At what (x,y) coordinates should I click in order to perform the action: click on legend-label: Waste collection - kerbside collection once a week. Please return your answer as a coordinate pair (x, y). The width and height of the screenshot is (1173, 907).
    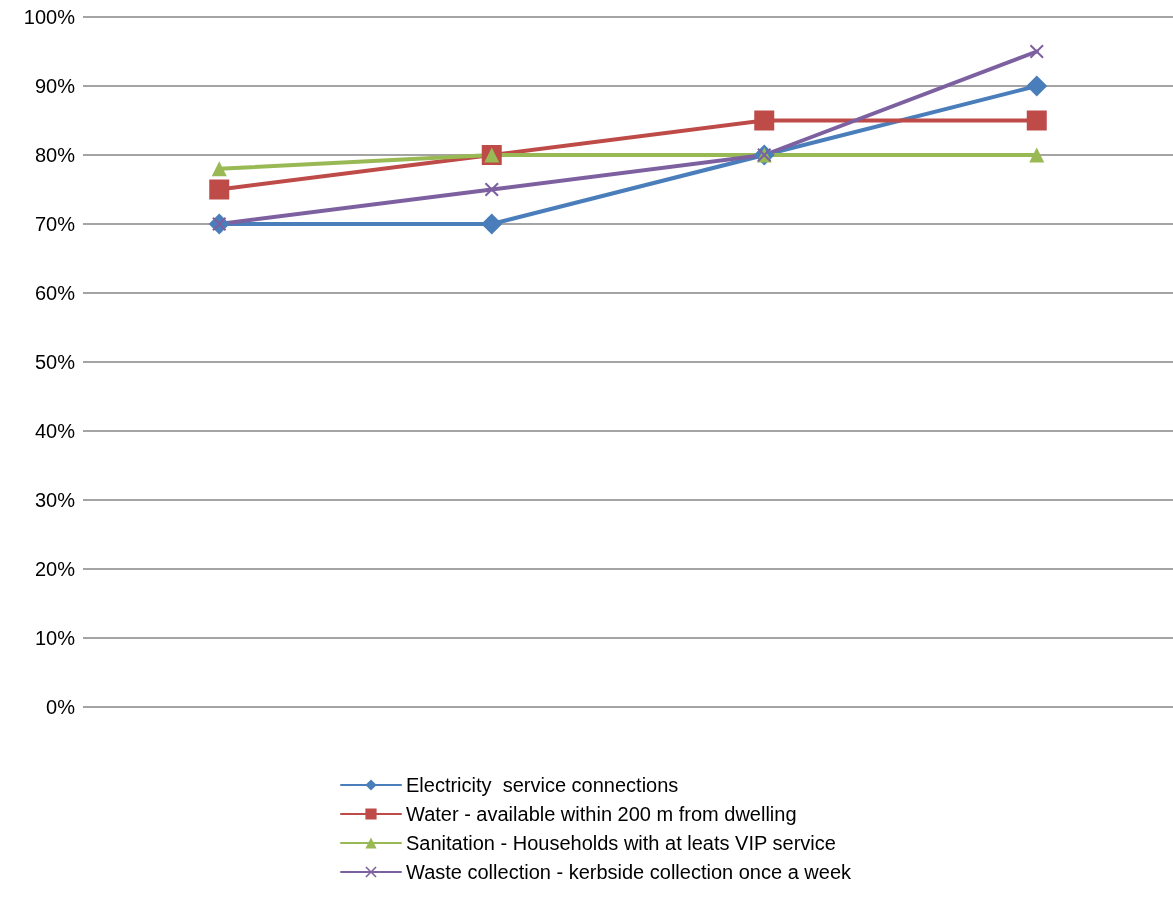
    Looking at the image, I should click on (629, 872).